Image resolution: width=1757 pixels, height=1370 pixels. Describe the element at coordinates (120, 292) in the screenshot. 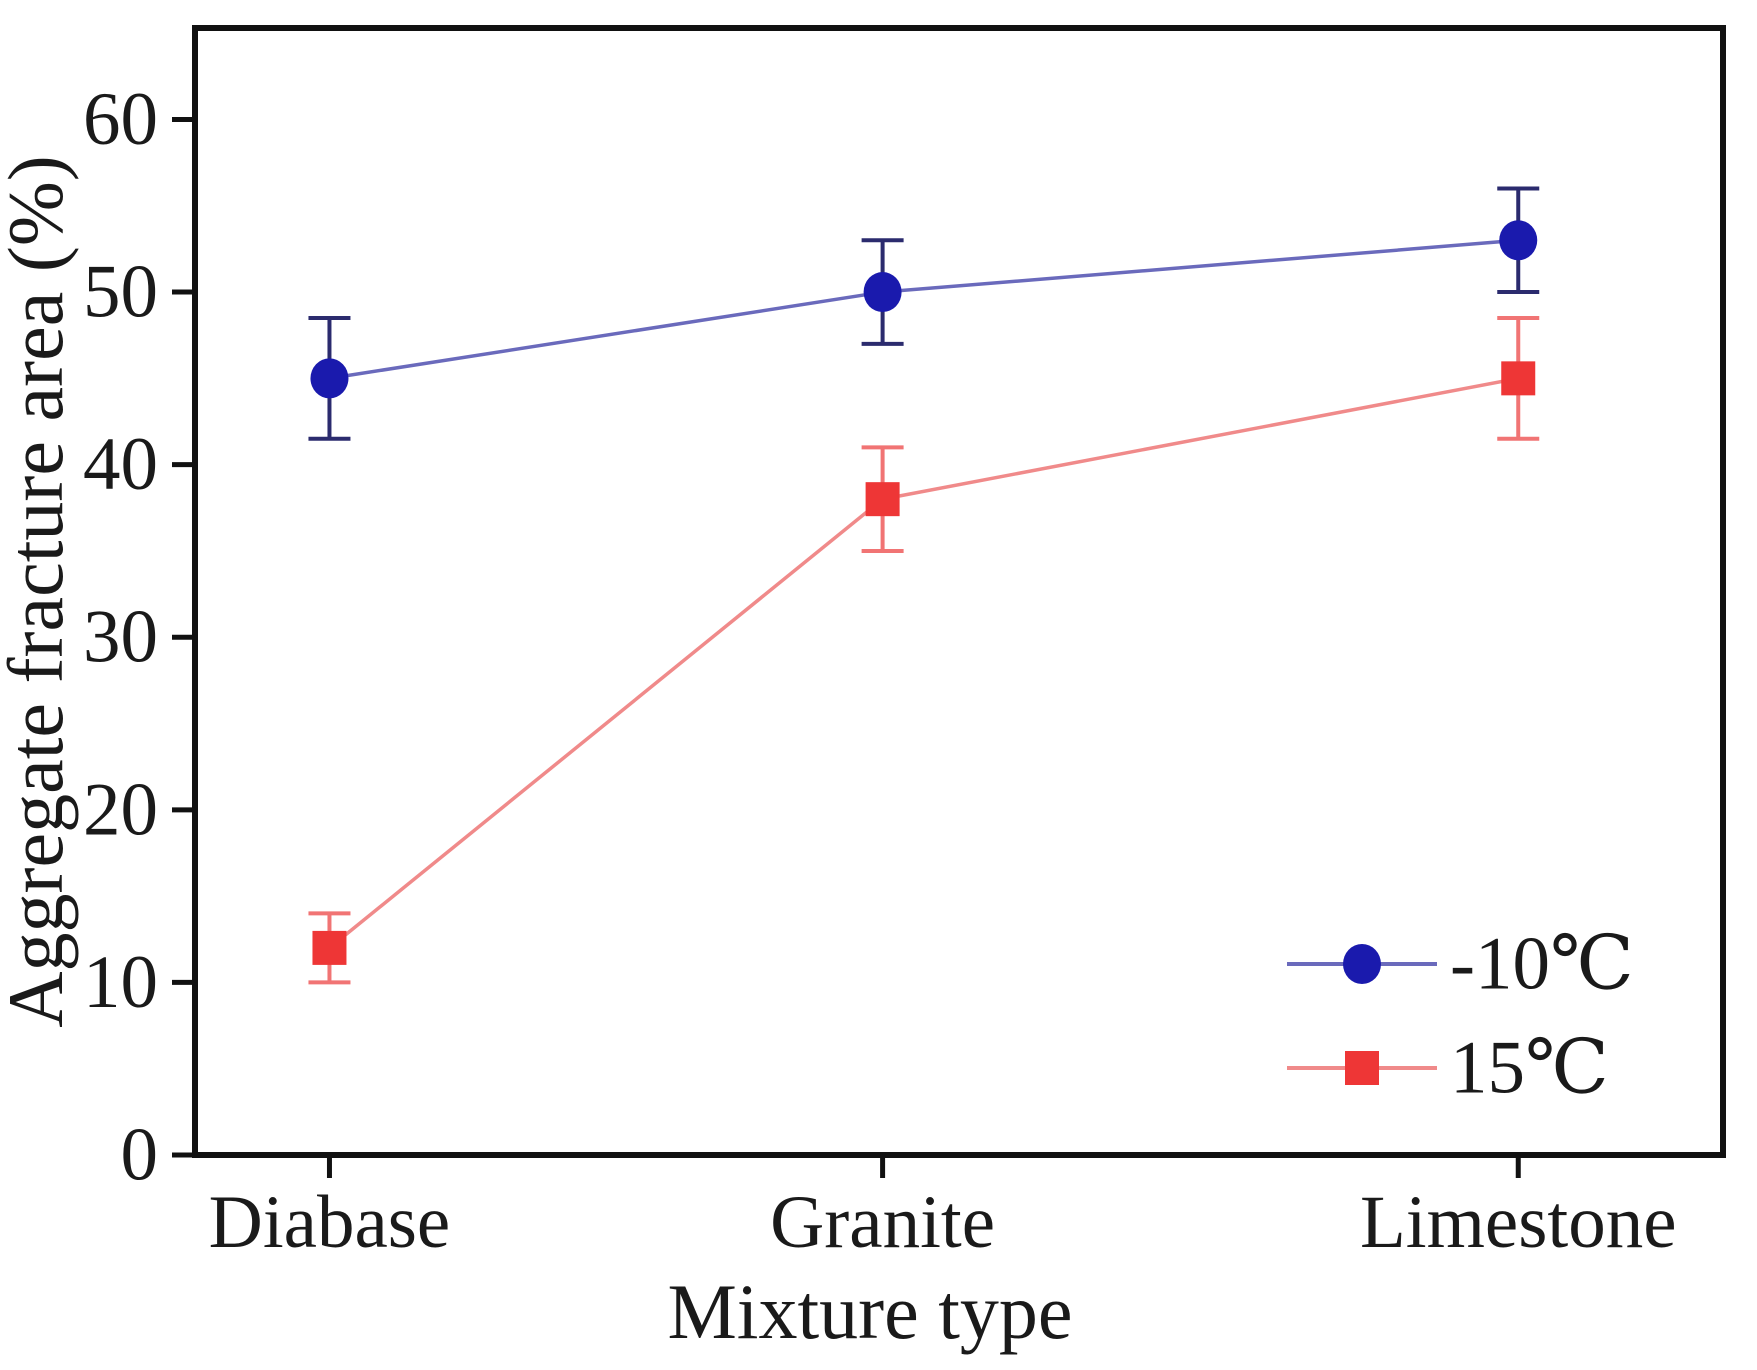

I see `y-tick-label: 50` at that location.